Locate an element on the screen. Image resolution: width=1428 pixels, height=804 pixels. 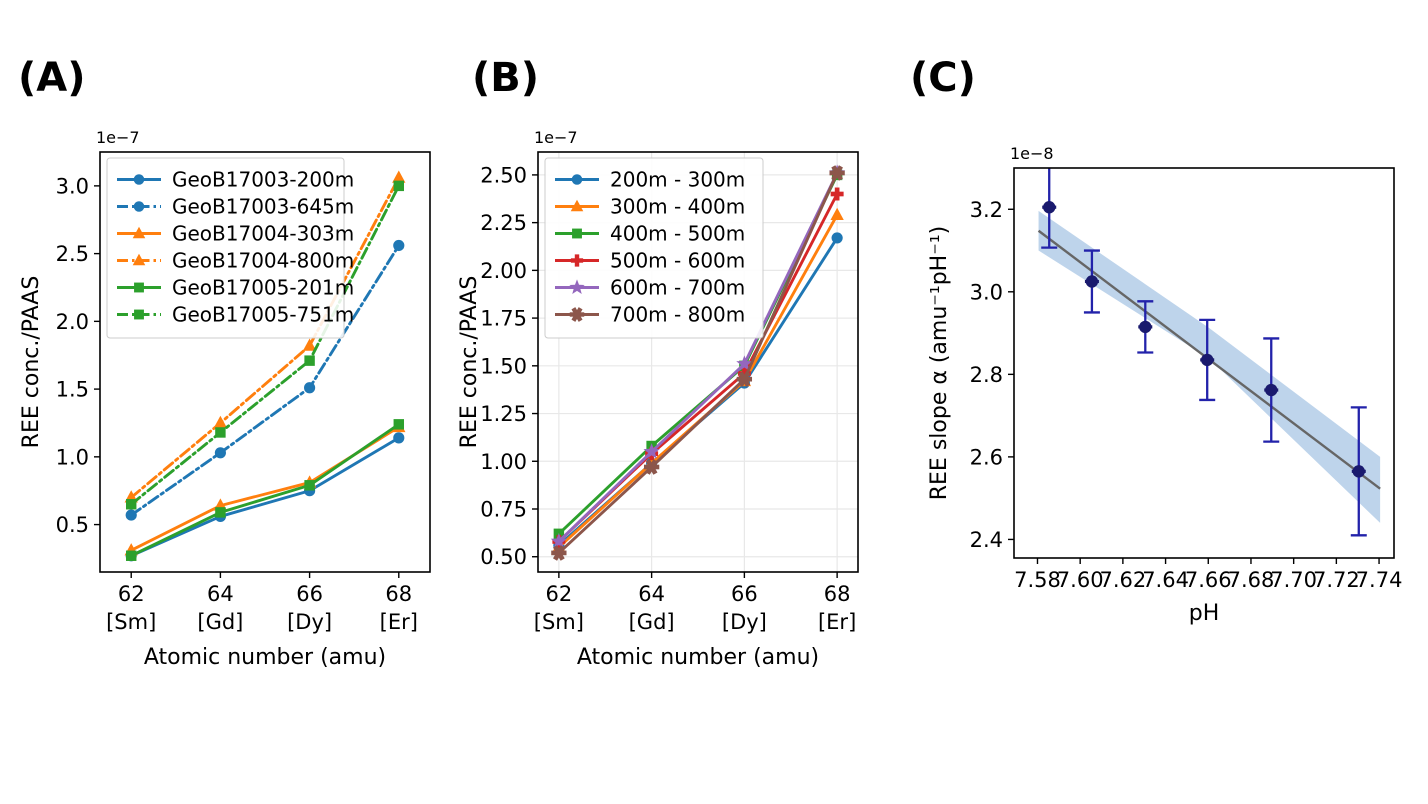
x-tick-label: 7.60 is located at coordinates (1080, 580).